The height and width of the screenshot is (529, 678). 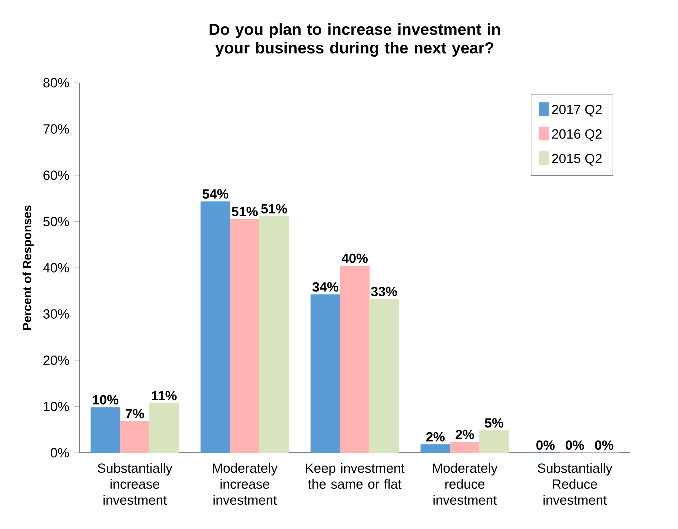 I want to click on x-tick-label: Substantially increase investment, so click(x=135, y=484).